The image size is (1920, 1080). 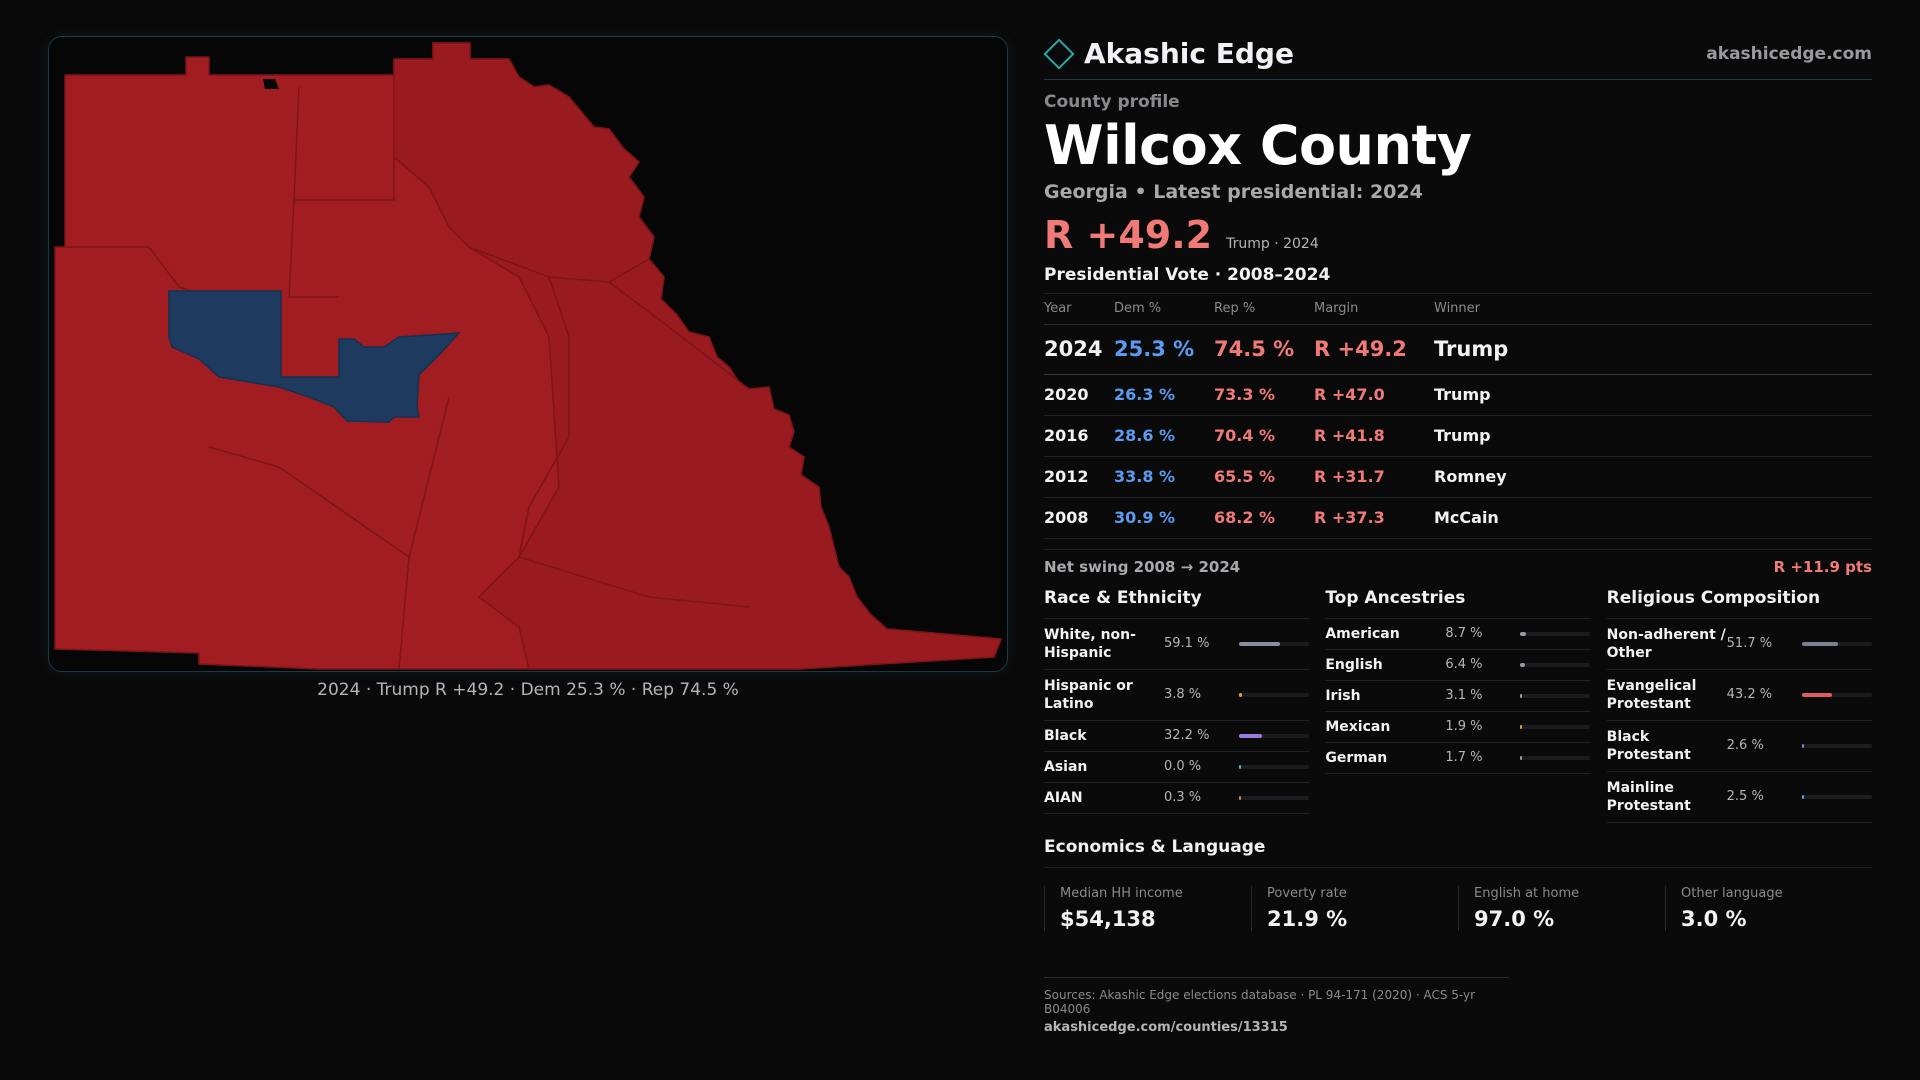 I want to click on race-title: Race & Ethnicity, so click(x=1177, y=603).